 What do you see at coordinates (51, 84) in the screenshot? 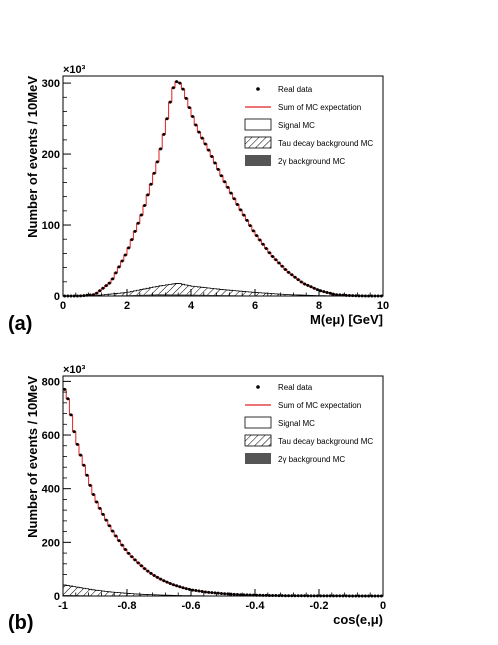
I see `y-tick-label: 300` at bounding box center [51, 84].